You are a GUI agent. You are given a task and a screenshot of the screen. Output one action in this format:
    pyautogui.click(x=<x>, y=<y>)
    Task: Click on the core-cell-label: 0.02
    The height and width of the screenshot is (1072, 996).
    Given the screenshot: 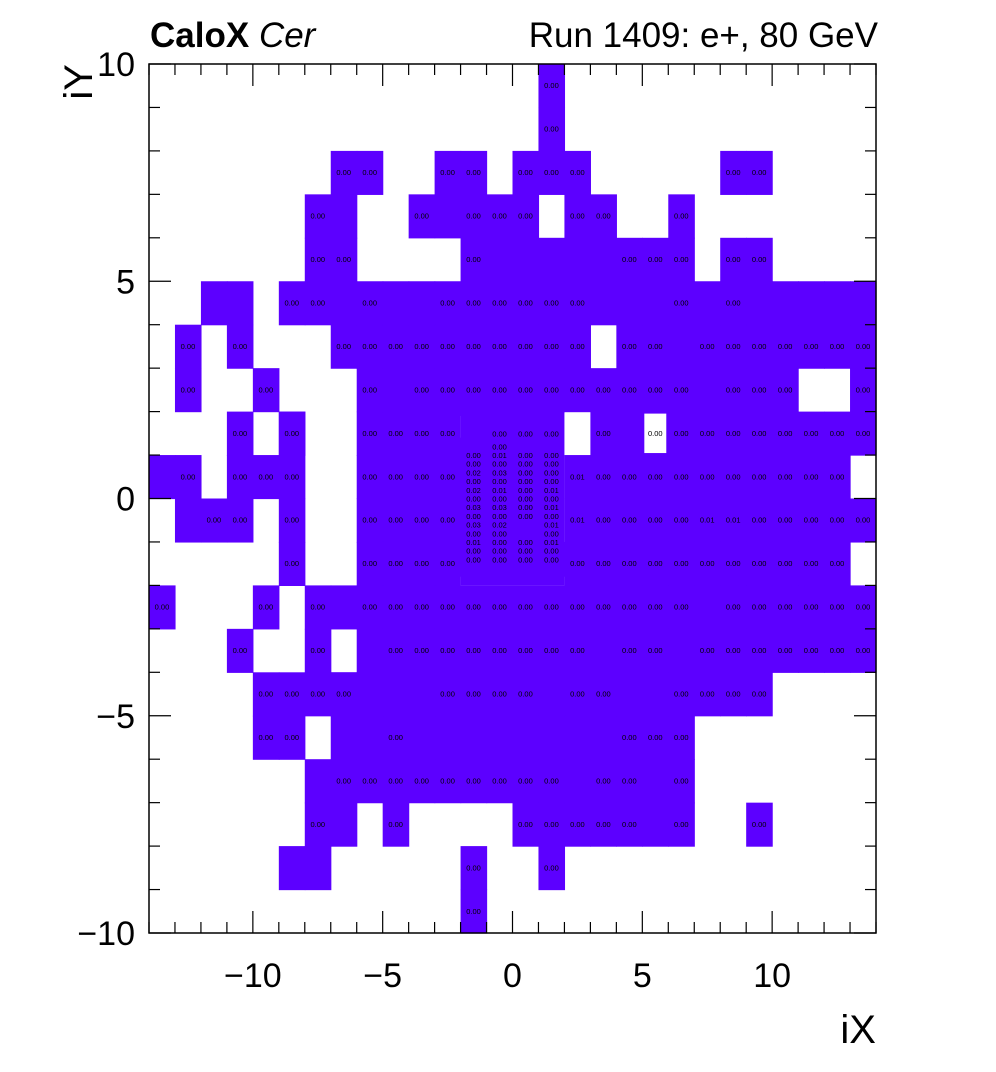 What is the action you would take?
    pyautogui.click(x=499, y=525)
    